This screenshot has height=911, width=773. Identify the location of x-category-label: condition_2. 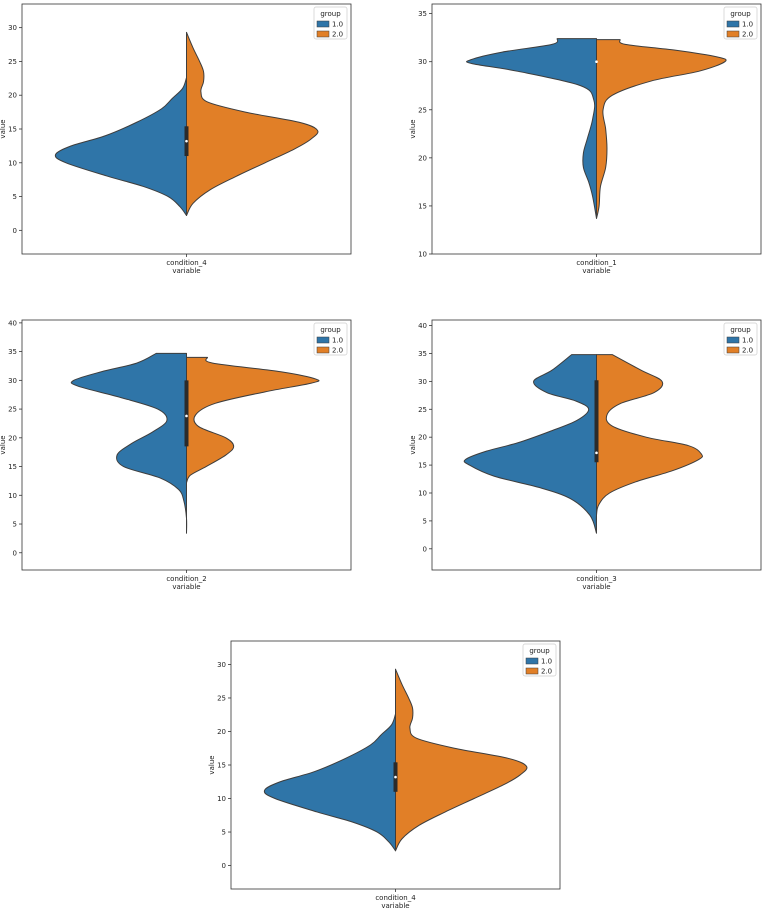
(186, 579).